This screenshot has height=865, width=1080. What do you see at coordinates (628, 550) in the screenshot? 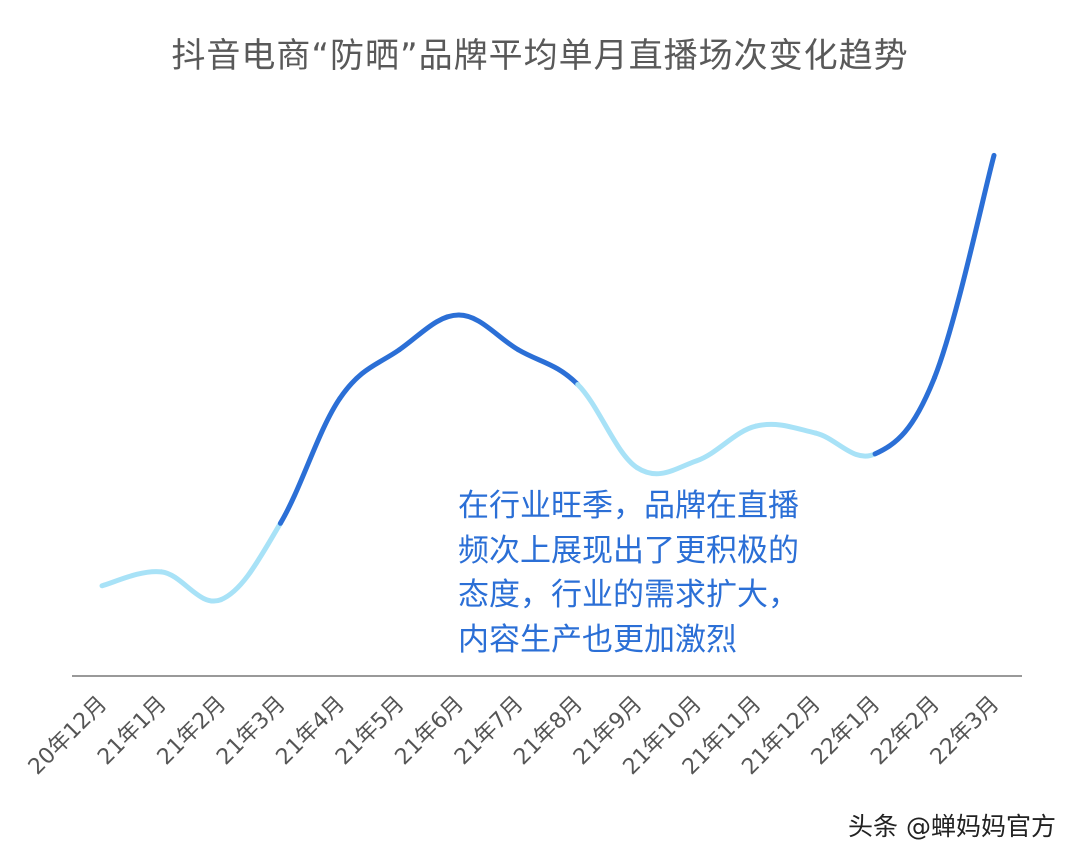
I see `annotation-line-2: 频次上展现出了更积极的` at bounding box center [628, 550].